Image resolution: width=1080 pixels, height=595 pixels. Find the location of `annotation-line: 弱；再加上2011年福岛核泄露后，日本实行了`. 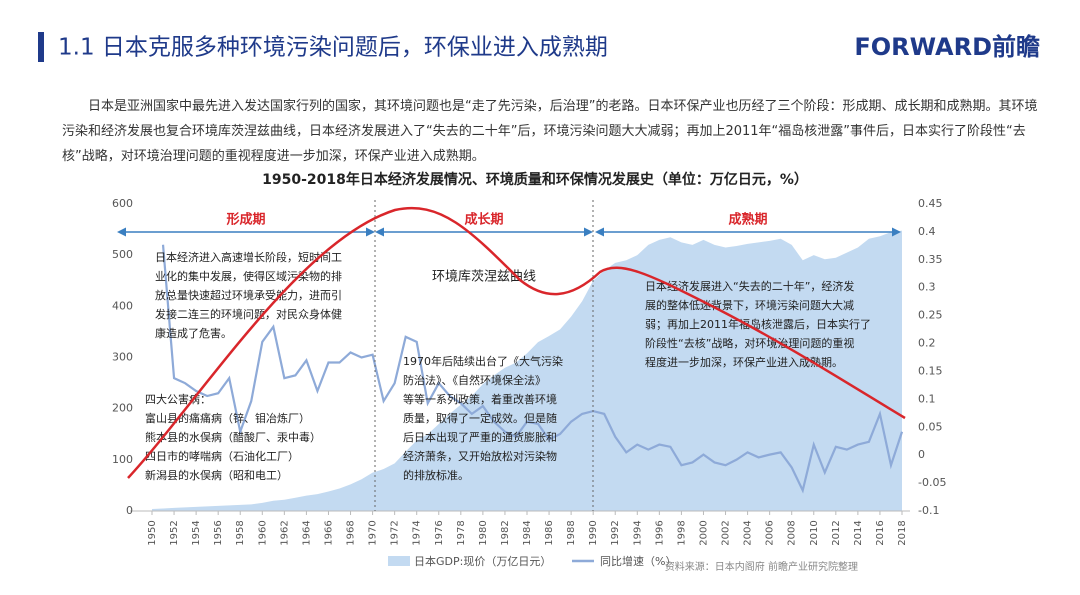

annotation-line: 弱；再加上2011年福岛核泄露后，日本实行了 is located at coordinates (758, 324).